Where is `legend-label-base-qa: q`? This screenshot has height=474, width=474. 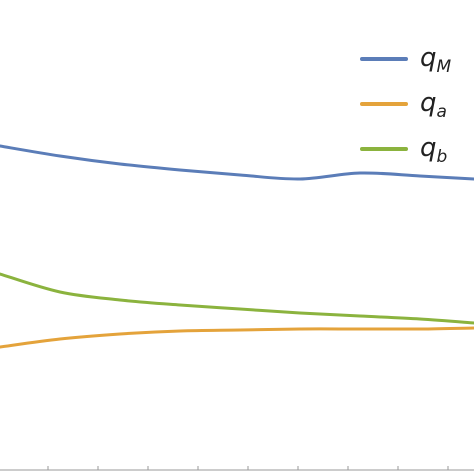
legend-label-base-qa: q is located at coordinates (428, 103).